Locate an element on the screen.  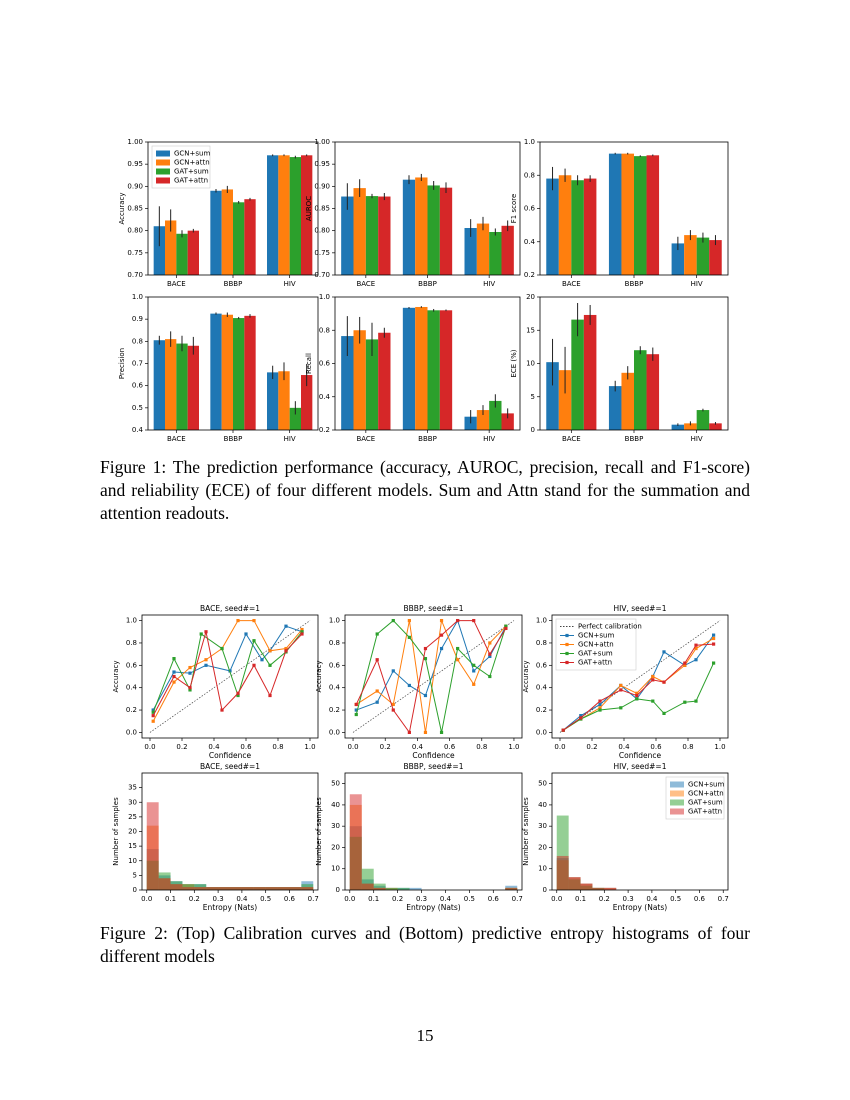
y-tick-label: 0.6 is located at coordinates (542, 665).